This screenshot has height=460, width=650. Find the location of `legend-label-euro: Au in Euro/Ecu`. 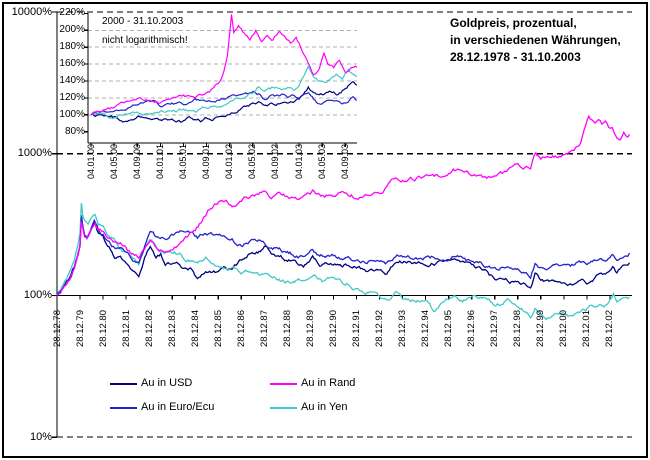

legend-label-euro: Au in Euro/Ecu is located at coordinates (178, 407).